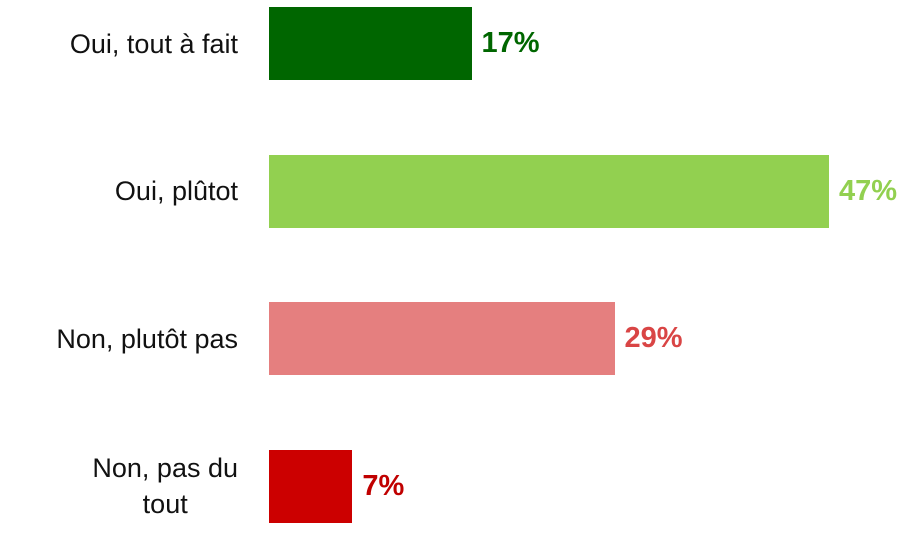 Image resolution: width=913 pixels, height=543 pixels. What do you see at coordinates (383, 485) in the screenshot?
I see `value-label: 7%` at bounding box center [383, 485].